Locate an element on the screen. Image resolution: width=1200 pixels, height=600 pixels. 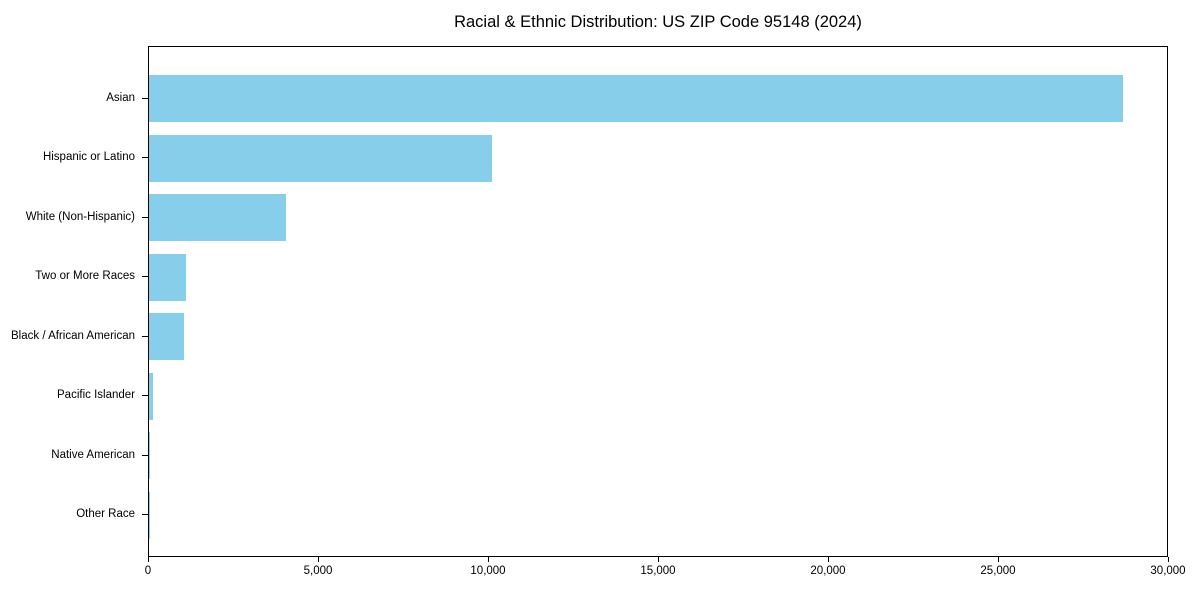
bar-row-hispanic-or-latino is located at coordinates (658, 159).